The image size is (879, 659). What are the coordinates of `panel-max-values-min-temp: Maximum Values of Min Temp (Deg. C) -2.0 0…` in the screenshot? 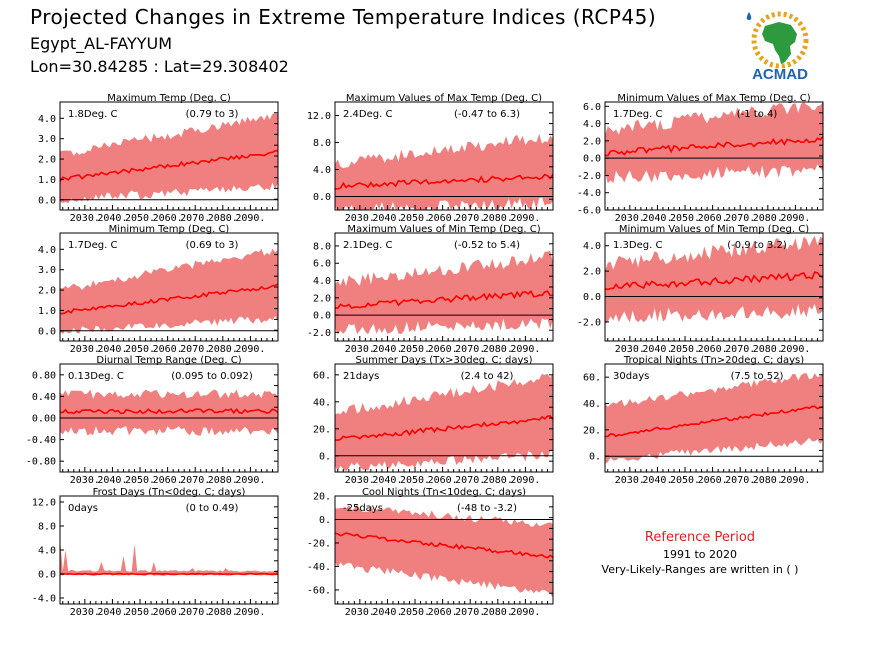 It's located at (420, 289).